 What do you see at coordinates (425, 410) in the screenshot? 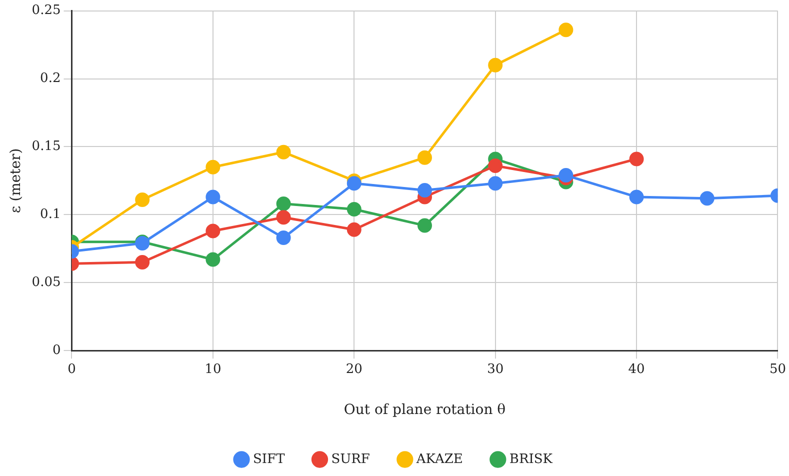
I see `x-axis-title: Out of plane rotation θ` at bounding box center [425, 410].